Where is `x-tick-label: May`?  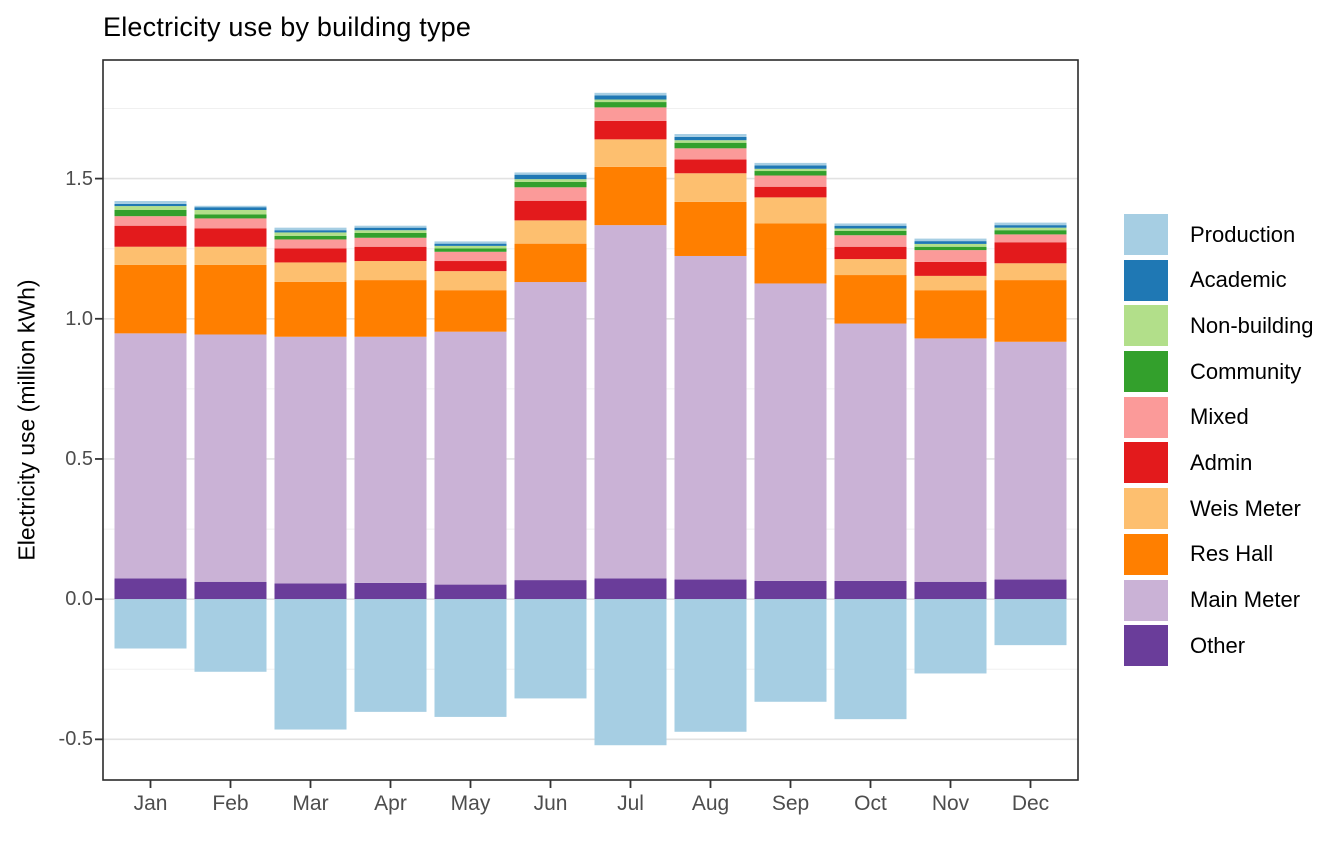
x-tick-label: May is located at coordinates (470, 803).